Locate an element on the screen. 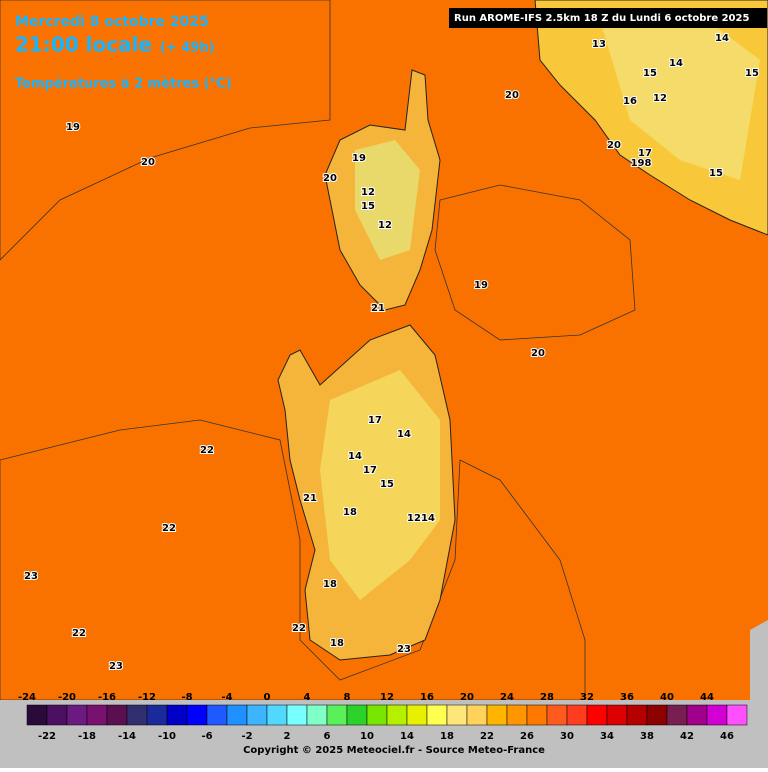 Image resolution: width=768 pixels, height=772 pixels. date: Mercredi 8 octobre 2025 is located at coordinates (112, 22).